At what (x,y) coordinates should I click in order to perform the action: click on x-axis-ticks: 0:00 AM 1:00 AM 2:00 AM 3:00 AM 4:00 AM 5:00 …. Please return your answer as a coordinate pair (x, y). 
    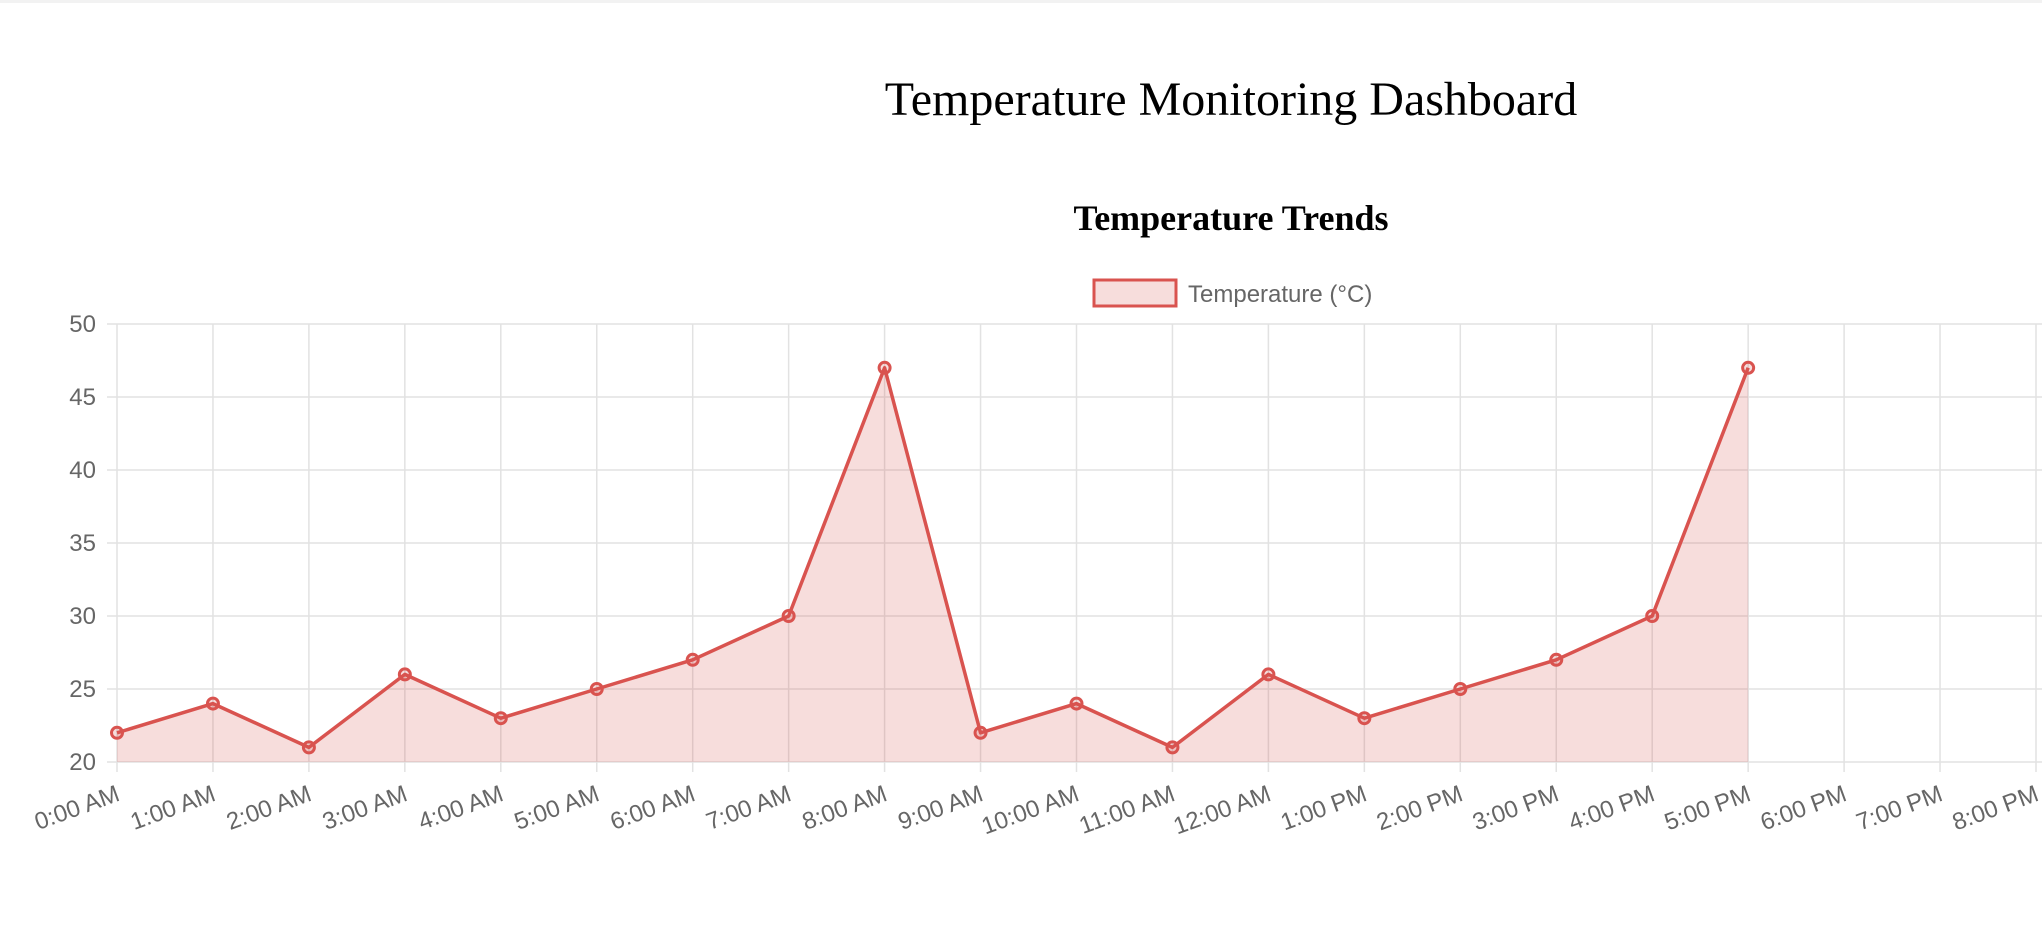
    Looking at the image, I should click on (1036, 810).